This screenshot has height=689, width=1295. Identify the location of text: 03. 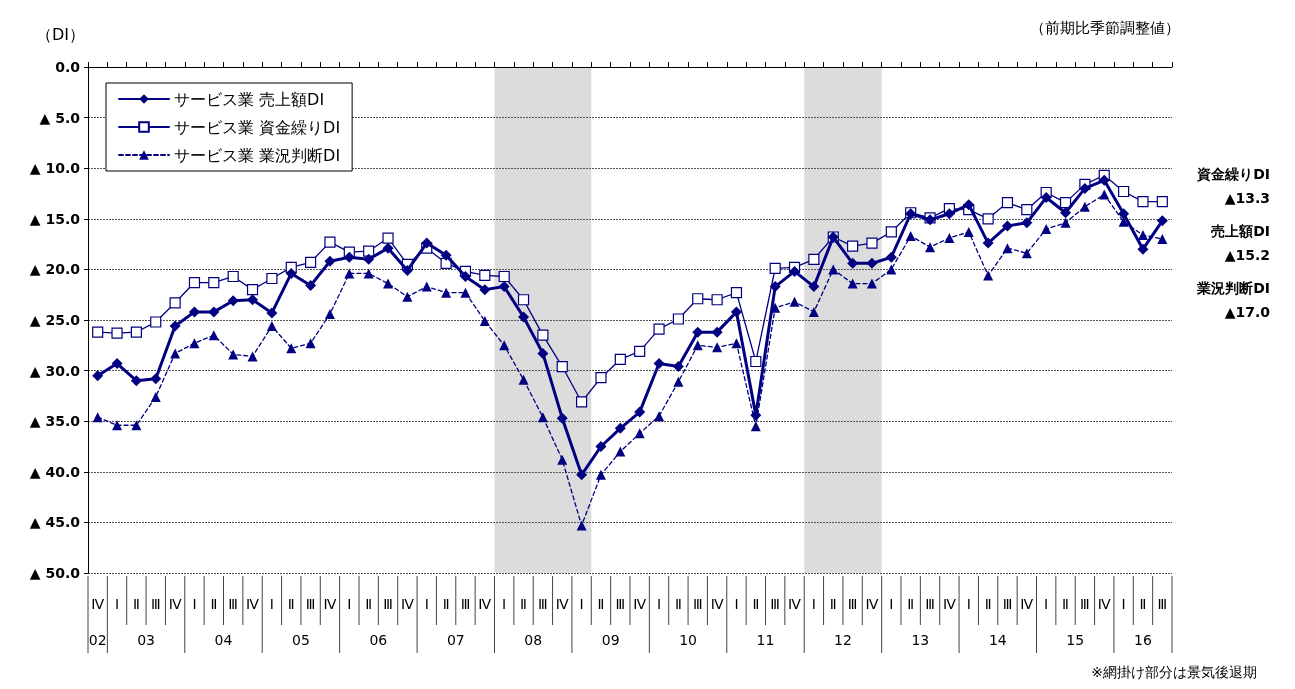
(146, 640).